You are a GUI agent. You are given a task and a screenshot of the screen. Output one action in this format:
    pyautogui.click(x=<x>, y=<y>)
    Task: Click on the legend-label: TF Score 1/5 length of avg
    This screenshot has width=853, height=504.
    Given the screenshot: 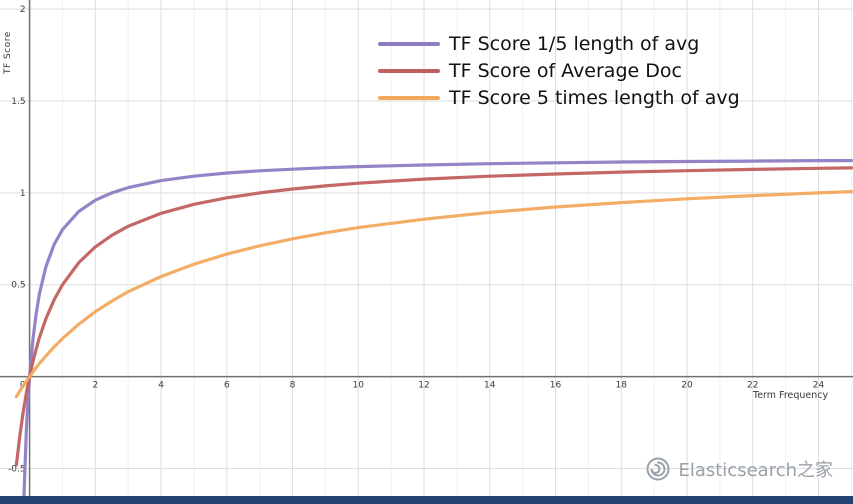 What is the action you would take?
    pyautogui.click(x=574, y=43)
    